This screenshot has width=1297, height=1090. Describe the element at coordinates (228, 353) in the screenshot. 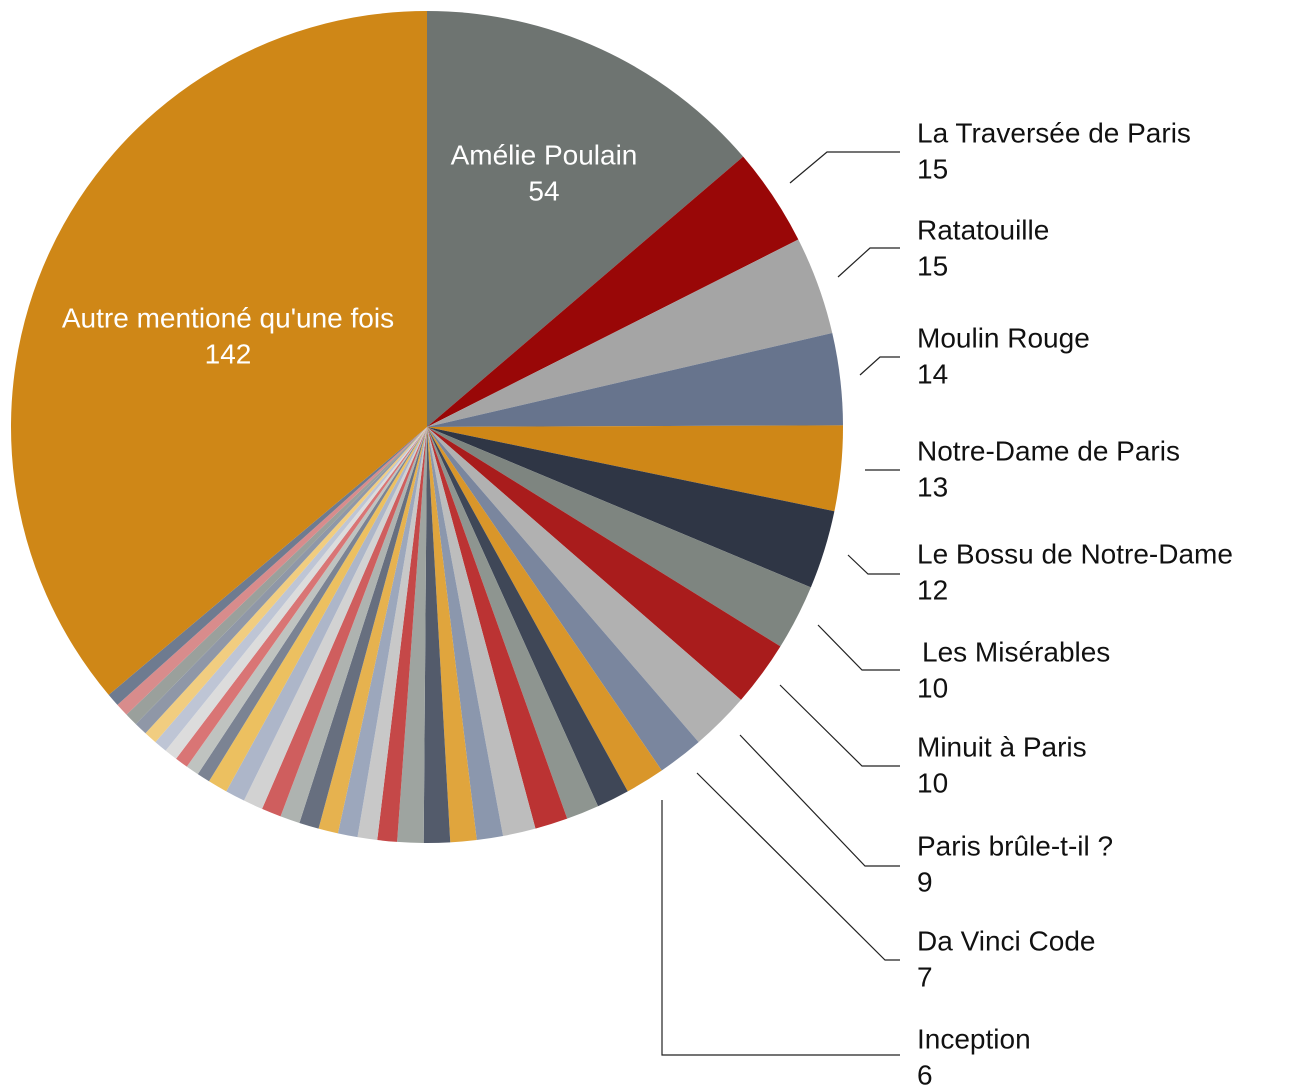

I see `slice-value: 142` at that location.